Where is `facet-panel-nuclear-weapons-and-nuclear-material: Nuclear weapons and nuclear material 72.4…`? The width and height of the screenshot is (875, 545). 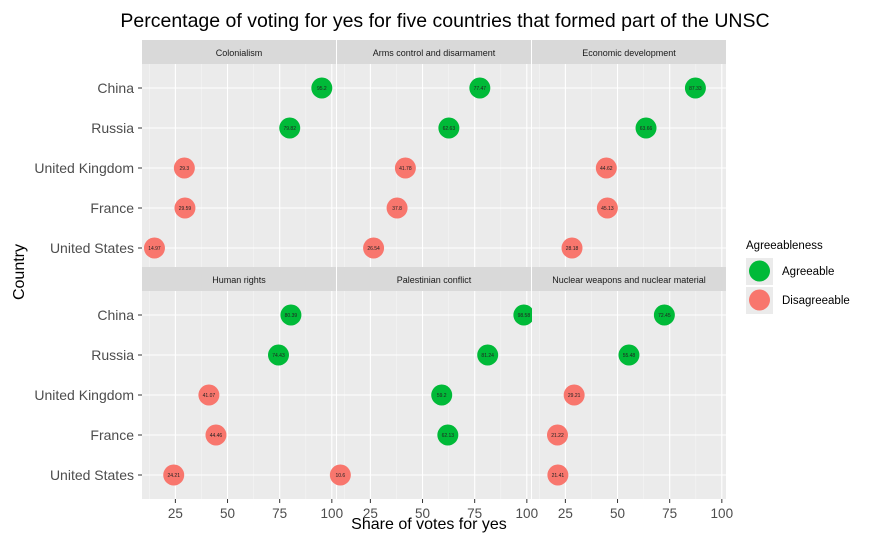
facet-panel-nuclear-weapons-and-nuclear-material: Nuclear weapons and nuclear material 72.4… is located at coordinates (629, 383).